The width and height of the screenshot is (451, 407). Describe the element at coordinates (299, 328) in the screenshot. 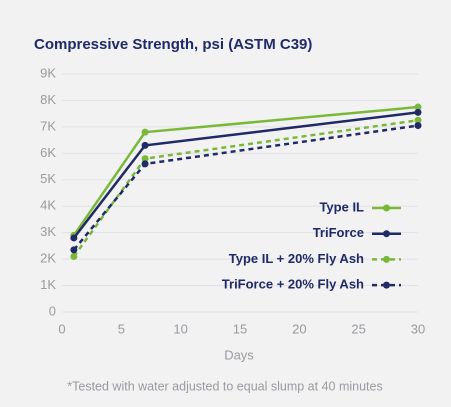

I see `x-tick-label: 20` at that location.